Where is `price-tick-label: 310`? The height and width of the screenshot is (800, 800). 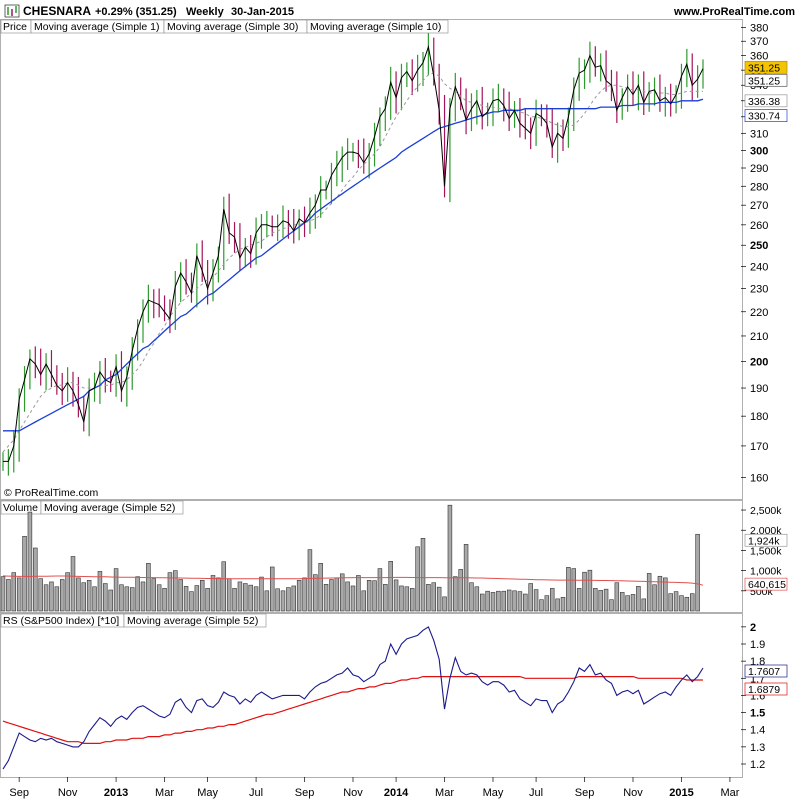
price-tick-label: 310 is located at coordinates (759, 134).